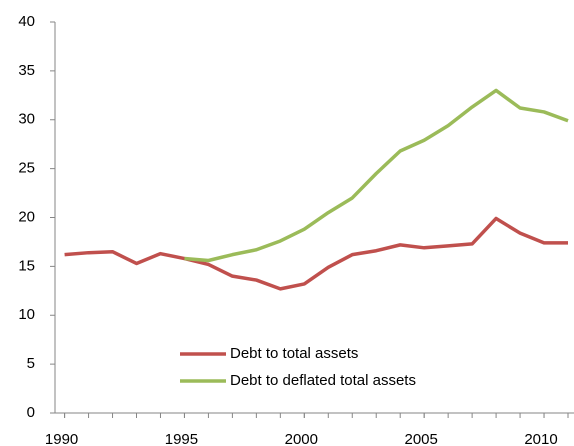  Describe the element at coordinates (26, 168) in the screenshot. I see `y-tick-label: 25` at that location.